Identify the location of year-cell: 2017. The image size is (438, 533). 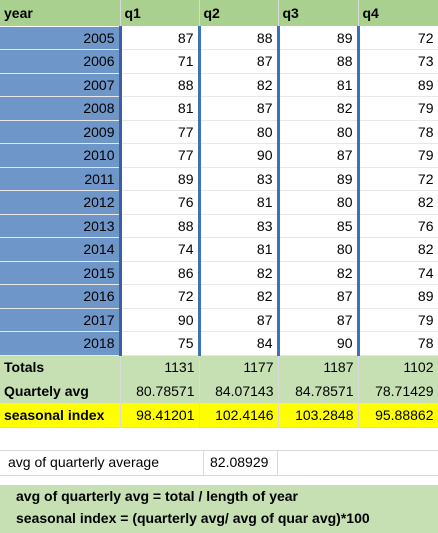
(61, 320).